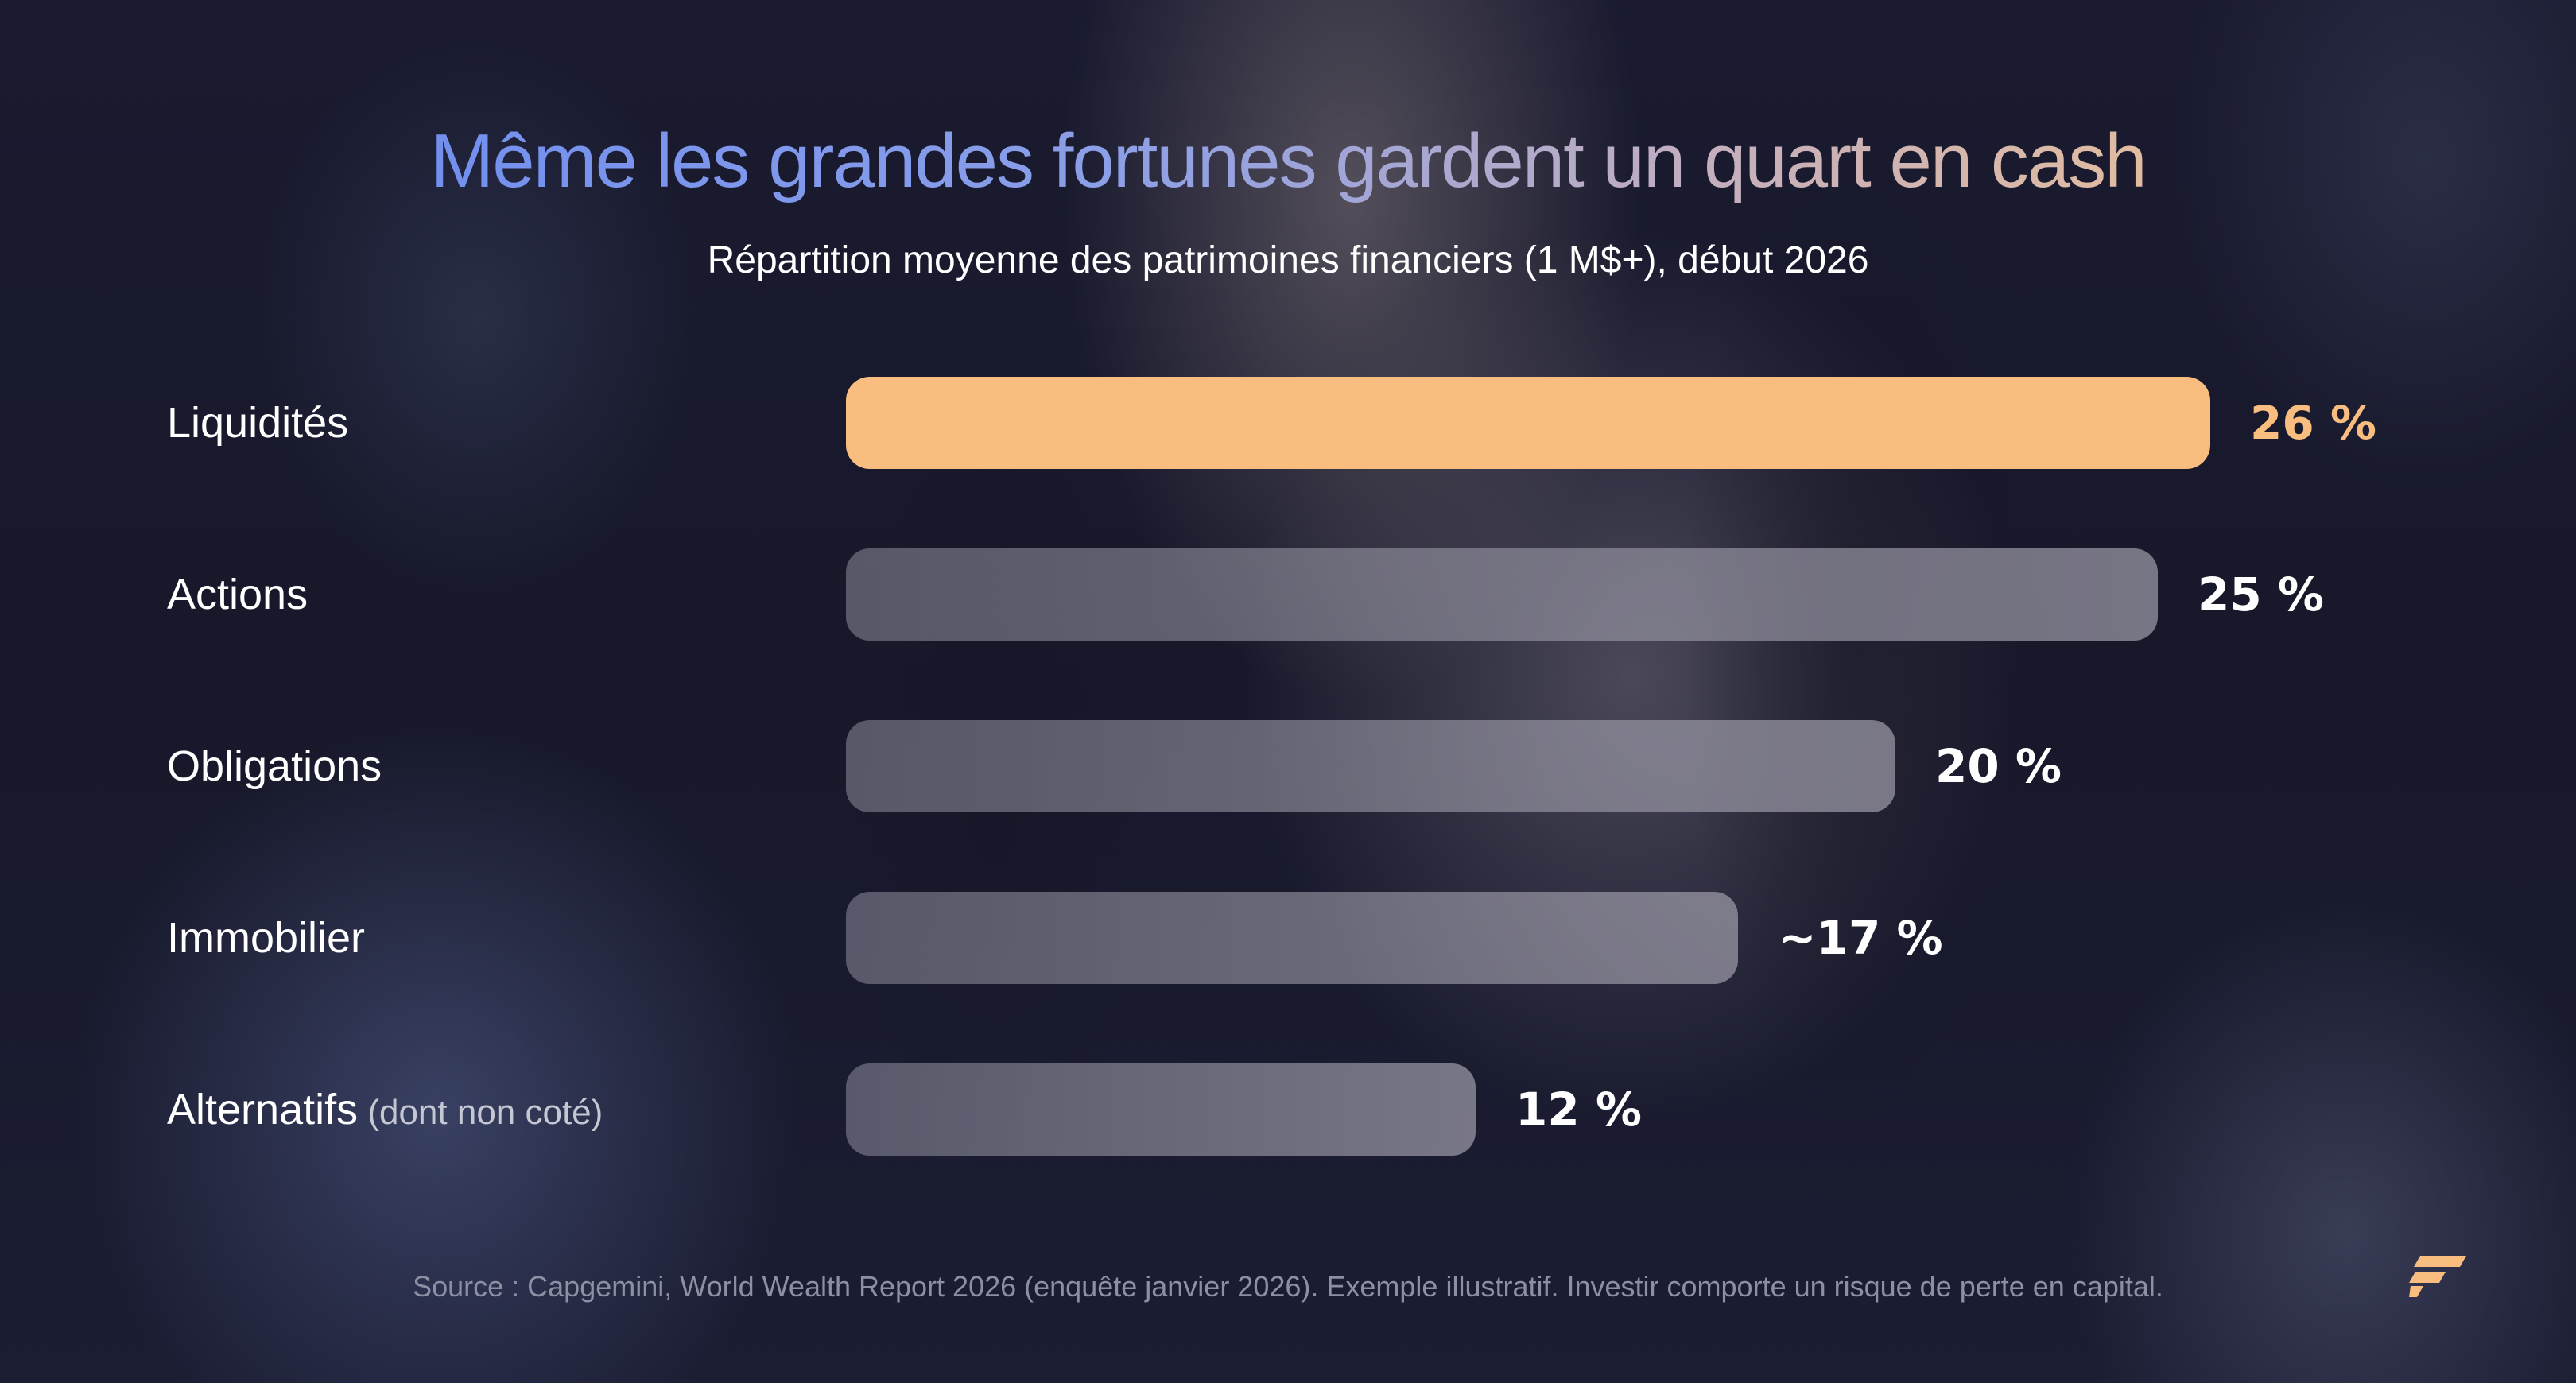 Image resolution: width=2576 pixels, height=1383 pixels. I want to click on category-label: Immobilier, so click(266, 938).